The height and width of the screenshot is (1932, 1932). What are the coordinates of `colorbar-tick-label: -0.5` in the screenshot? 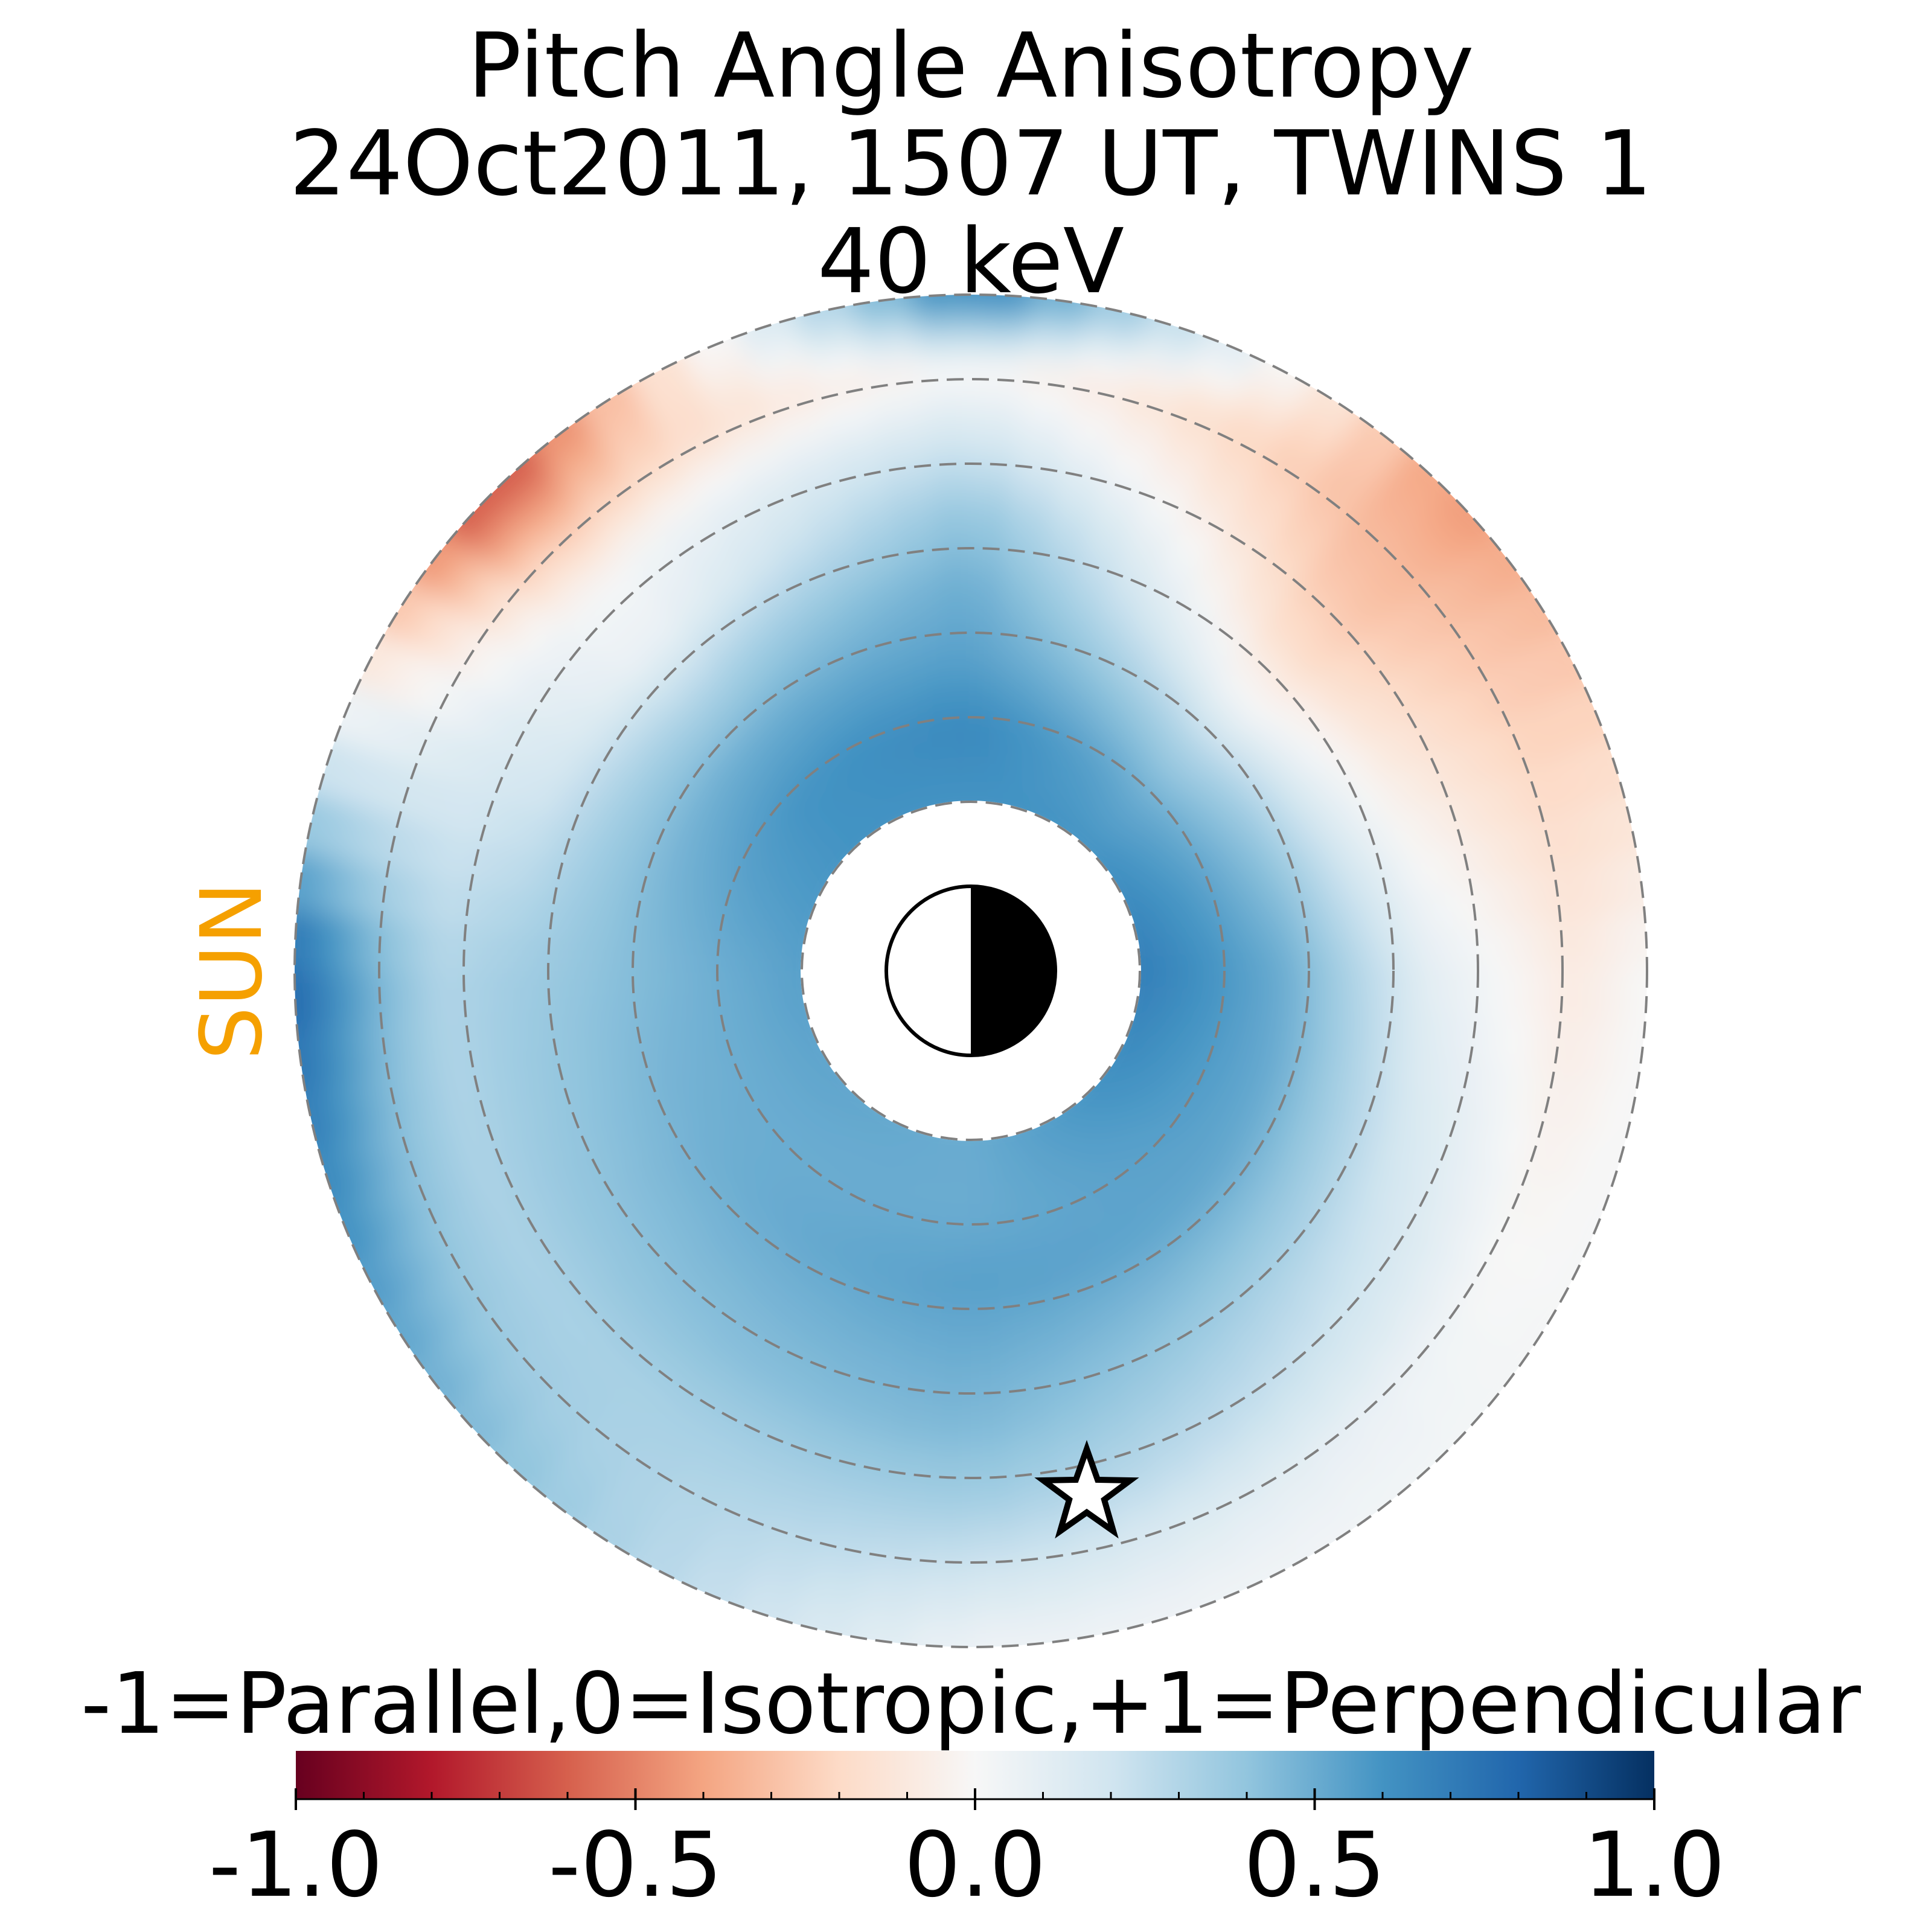 It's located at (635, 1865).